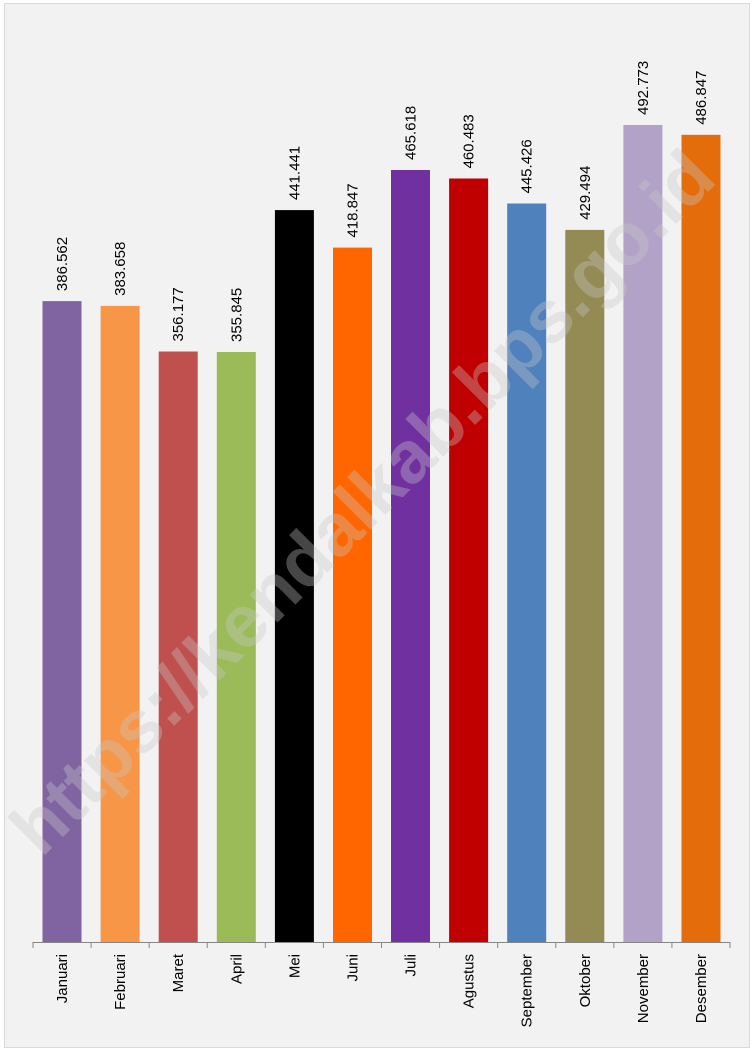 Image resolution: width=754 pixels, height=1051 pixels. Describe the element at coordinates (527, 990) in the screenshot. I see `category-label: September` at that location.